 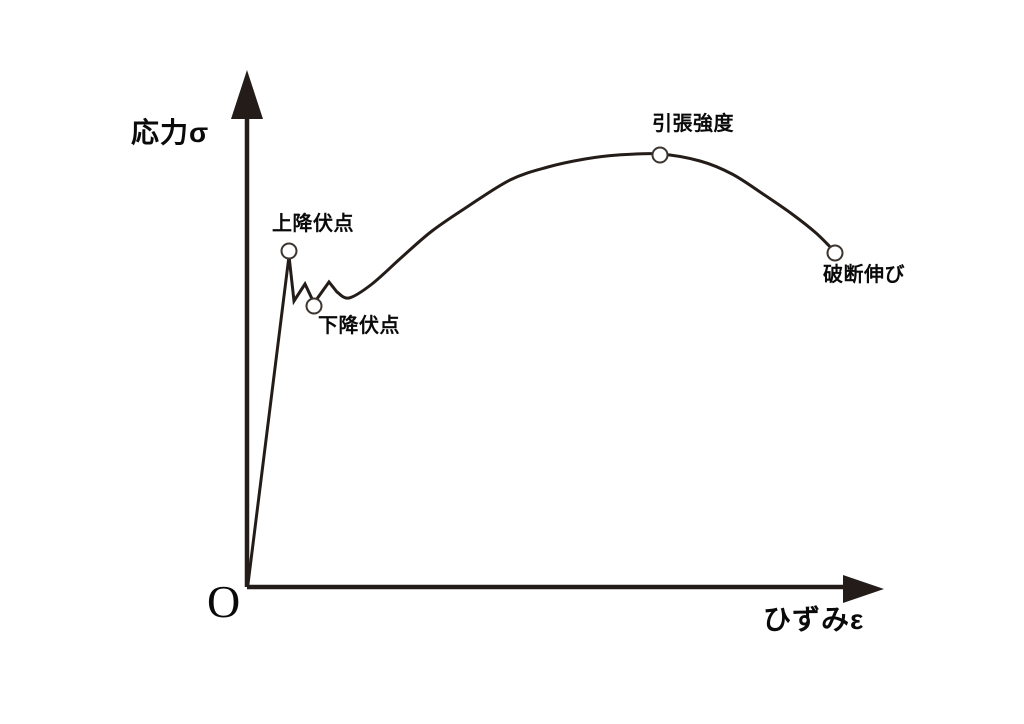 What do you see at coordinates (863, 589) in the screenshot?
I see `x-axis-arrowhead-icon` at bounding box center [863, 589].